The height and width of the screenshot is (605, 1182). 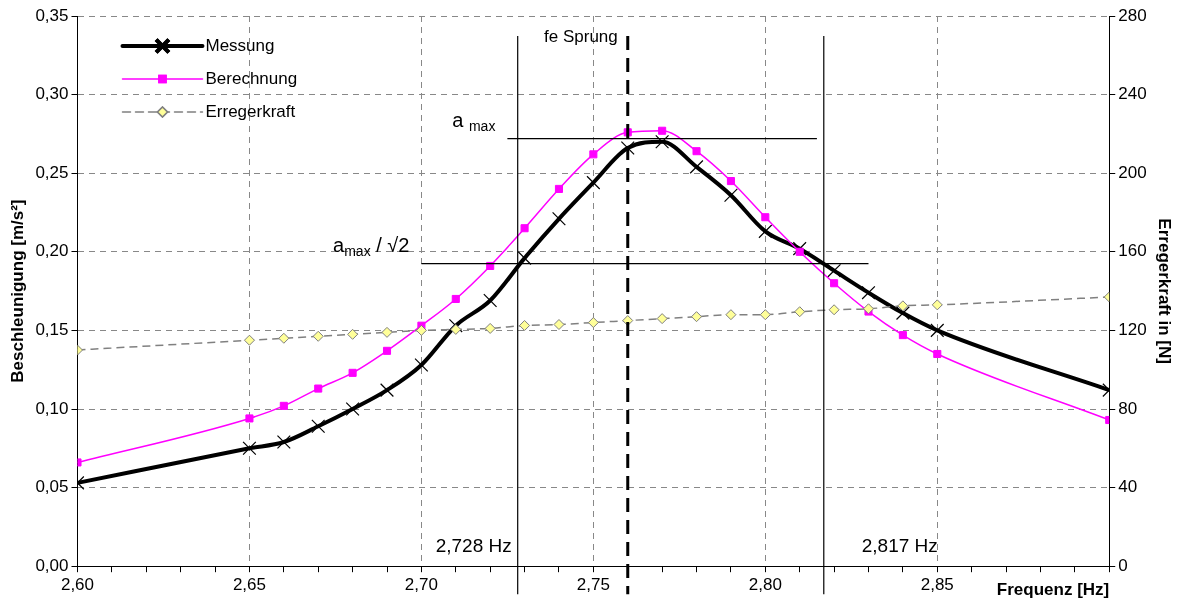 I want to click on annotation: a max, so click(x=474, y=121).